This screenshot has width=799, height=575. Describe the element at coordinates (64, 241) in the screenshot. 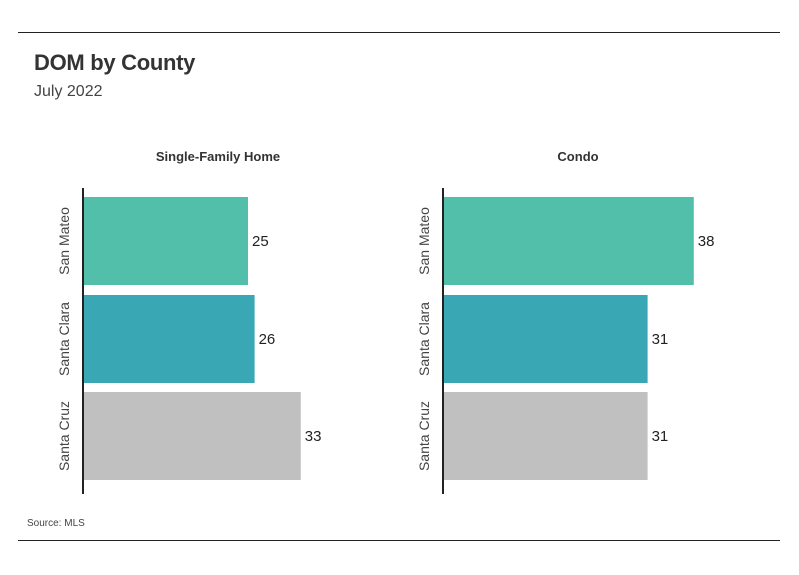

I see `category-label-single-family-home-san-mateo: San Mateo` at that location.